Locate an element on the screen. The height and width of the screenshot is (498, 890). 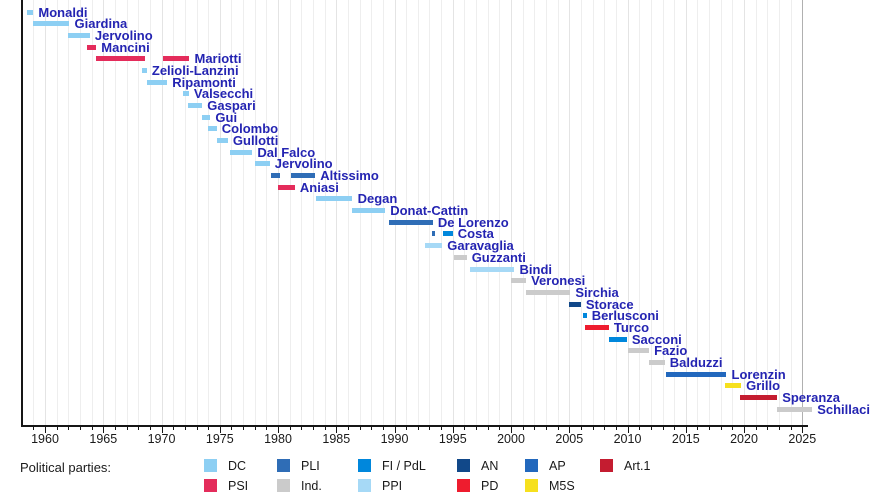
minister-name: Monaldi is located at coordinates (63, 12).